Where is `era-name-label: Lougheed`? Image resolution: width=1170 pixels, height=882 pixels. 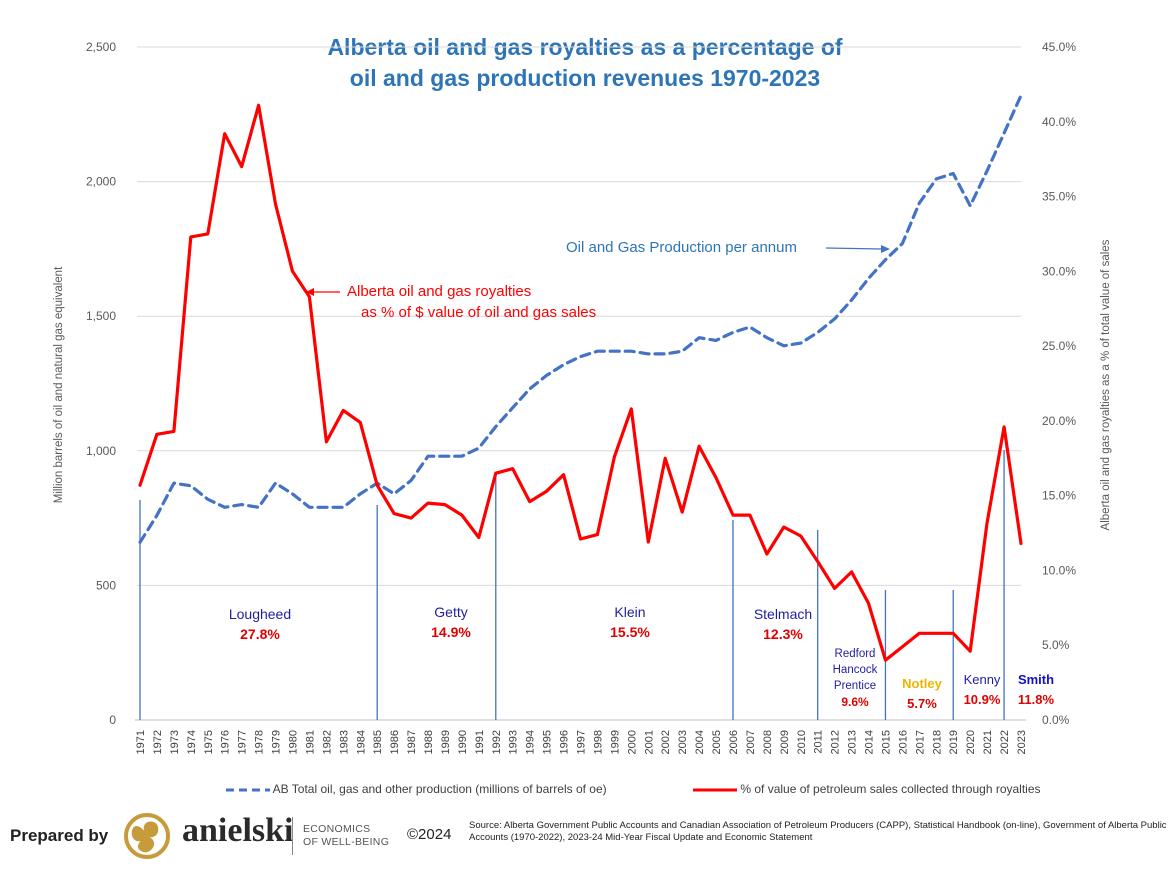 era-name-label: Lougheed is located at coordinates (260, 614).